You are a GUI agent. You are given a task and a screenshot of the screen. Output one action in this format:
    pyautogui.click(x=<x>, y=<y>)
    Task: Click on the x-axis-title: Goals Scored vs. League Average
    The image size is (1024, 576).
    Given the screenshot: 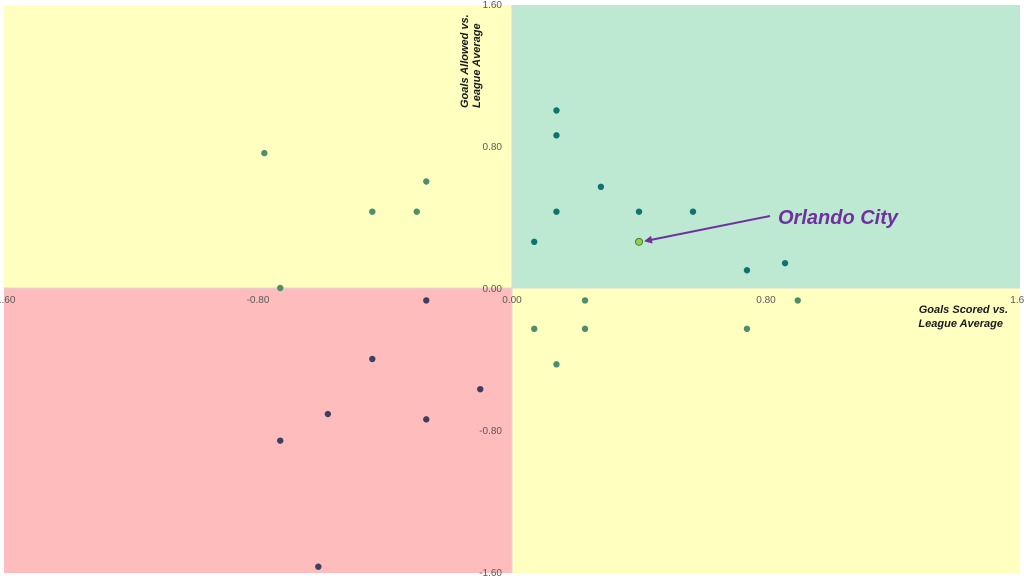 What is the action you would take?
    pyautogui.click(x=963, y=317)
    